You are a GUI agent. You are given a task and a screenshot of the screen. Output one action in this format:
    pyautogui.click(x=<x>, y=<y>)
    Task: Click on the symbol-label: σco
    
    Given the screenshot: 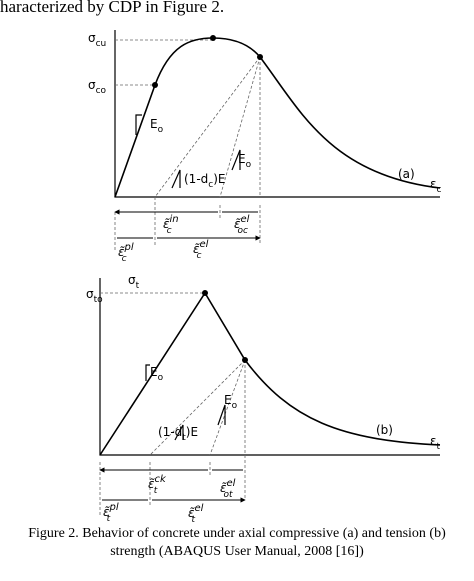 What is the action you would take?
    pyautogui.click(x=97, y=87)
    